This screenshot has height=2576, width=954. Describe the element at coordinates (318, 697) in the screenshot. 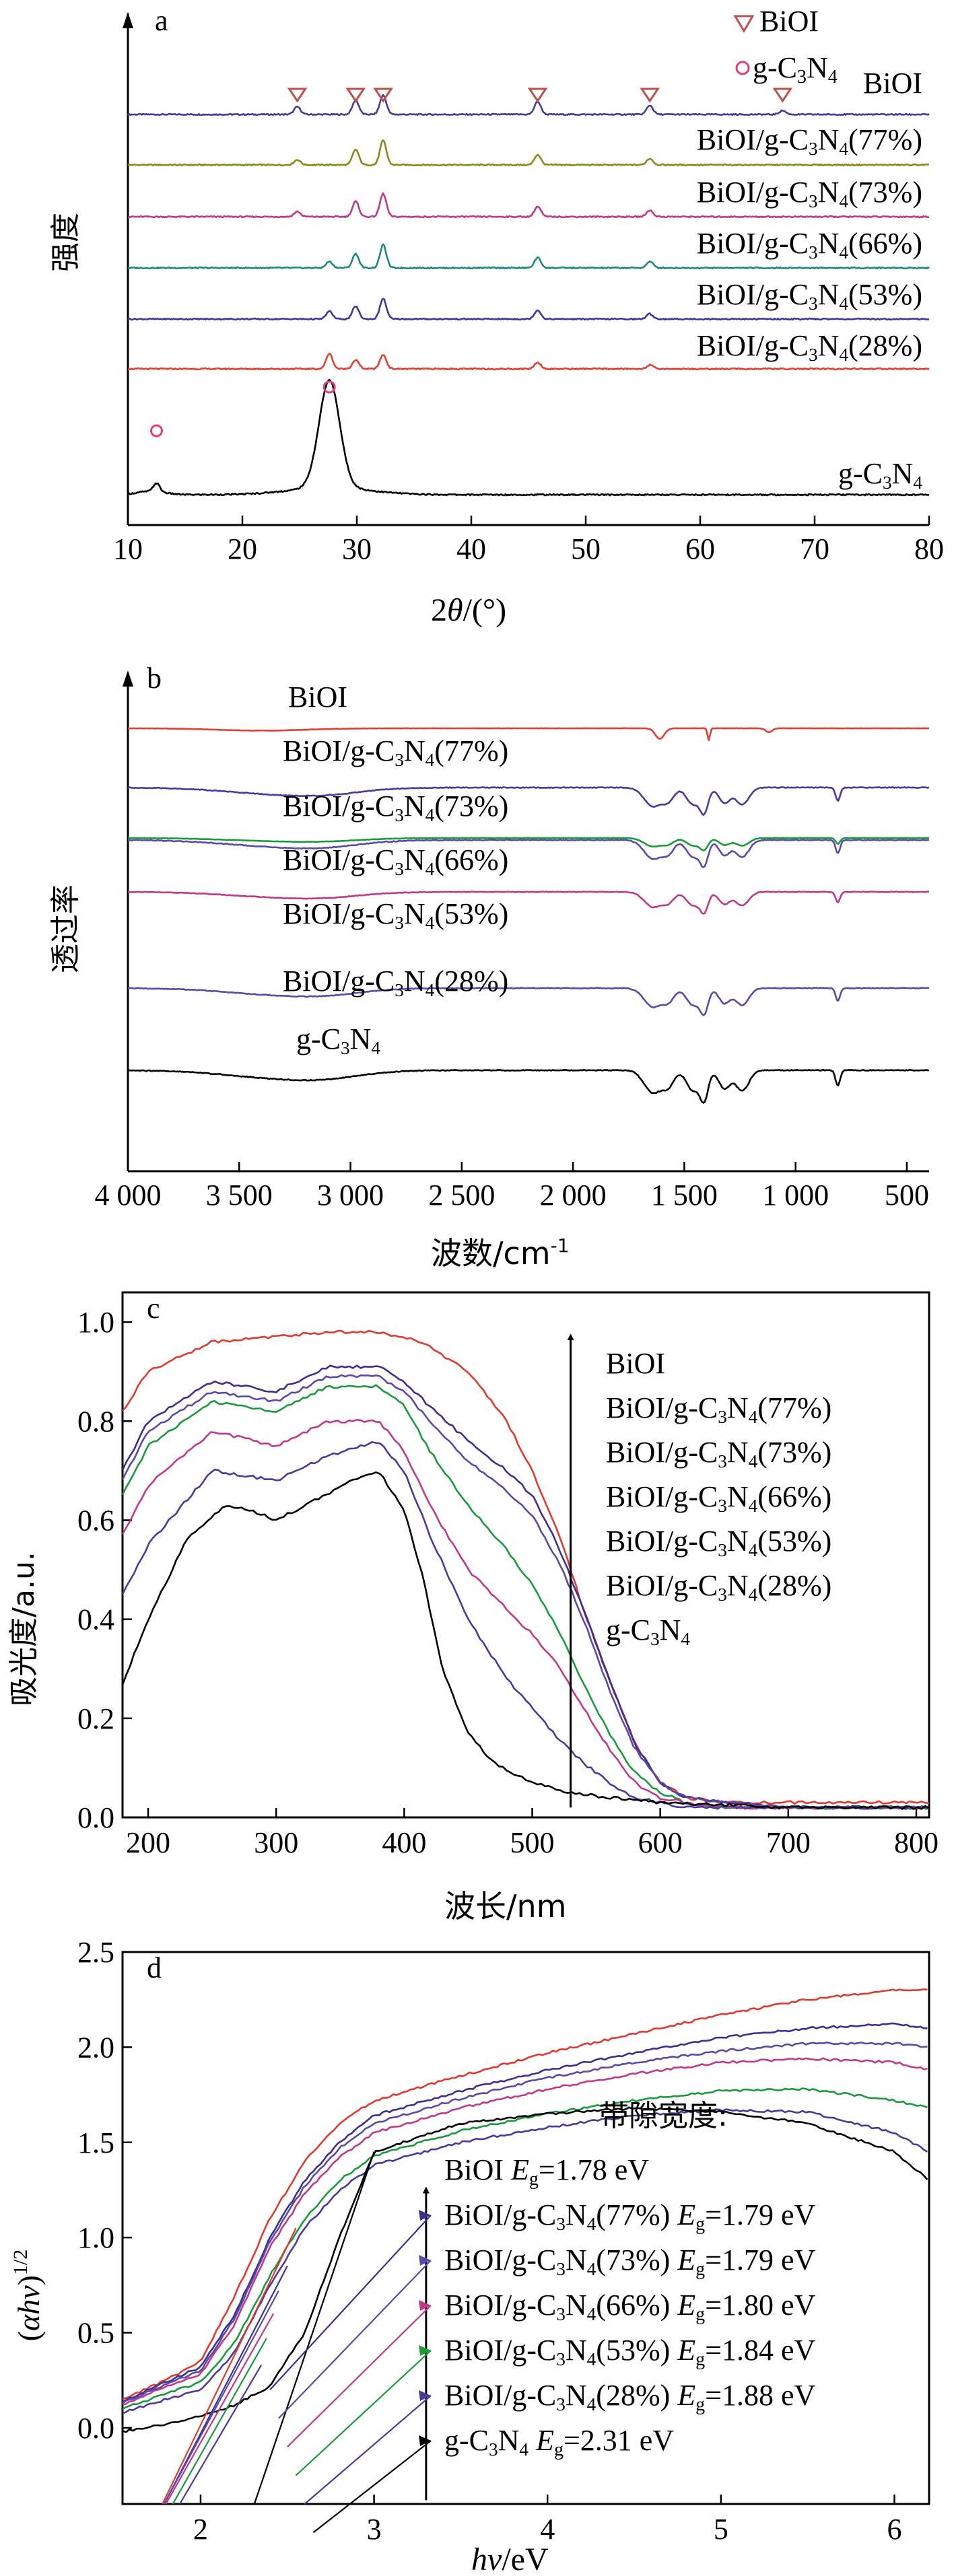

I see `panel-b-series-label-bioi: BiOI` at that location.